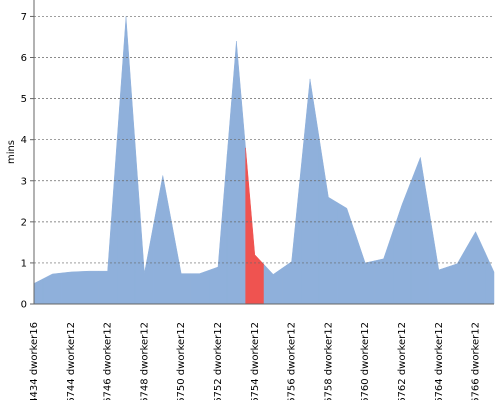 The width and height of the screenshot is (500, 400). I want to click on x-tick-label: #6754 dworker12, so click(255, 361).